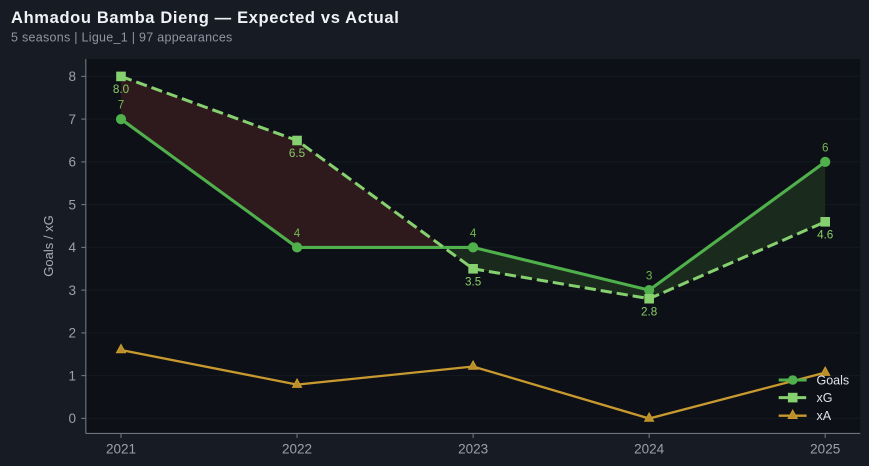  What do you see at coordinates (825, 234) in the screenshot?
I see `svg-text: 4.6` at bounding box center [825, 234].